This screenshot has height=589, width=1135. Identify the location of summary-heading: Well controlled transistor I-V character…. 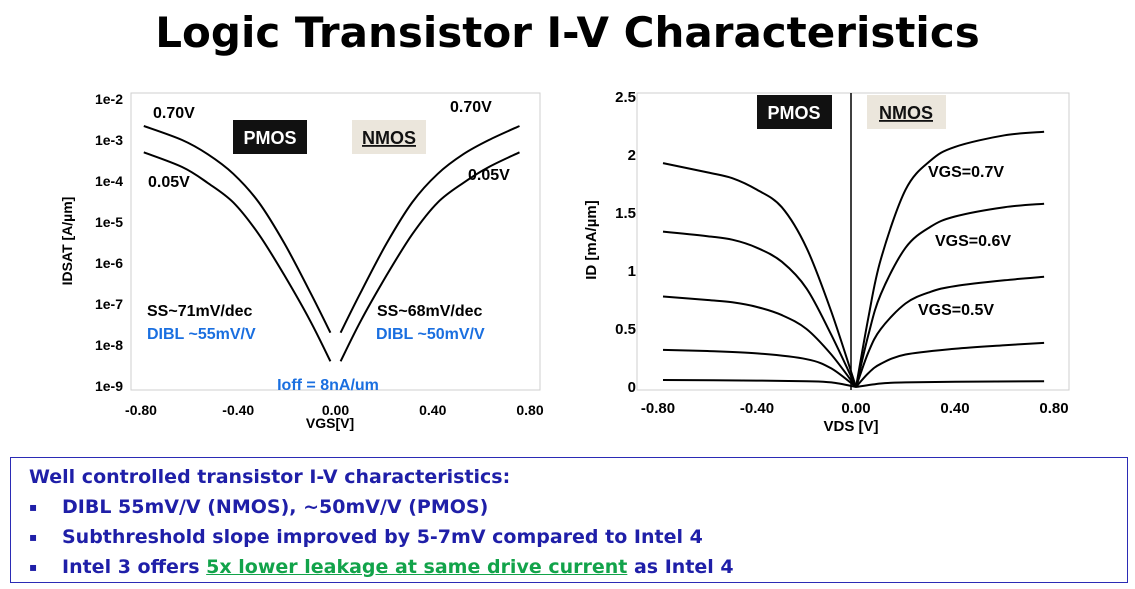
(270, 477).